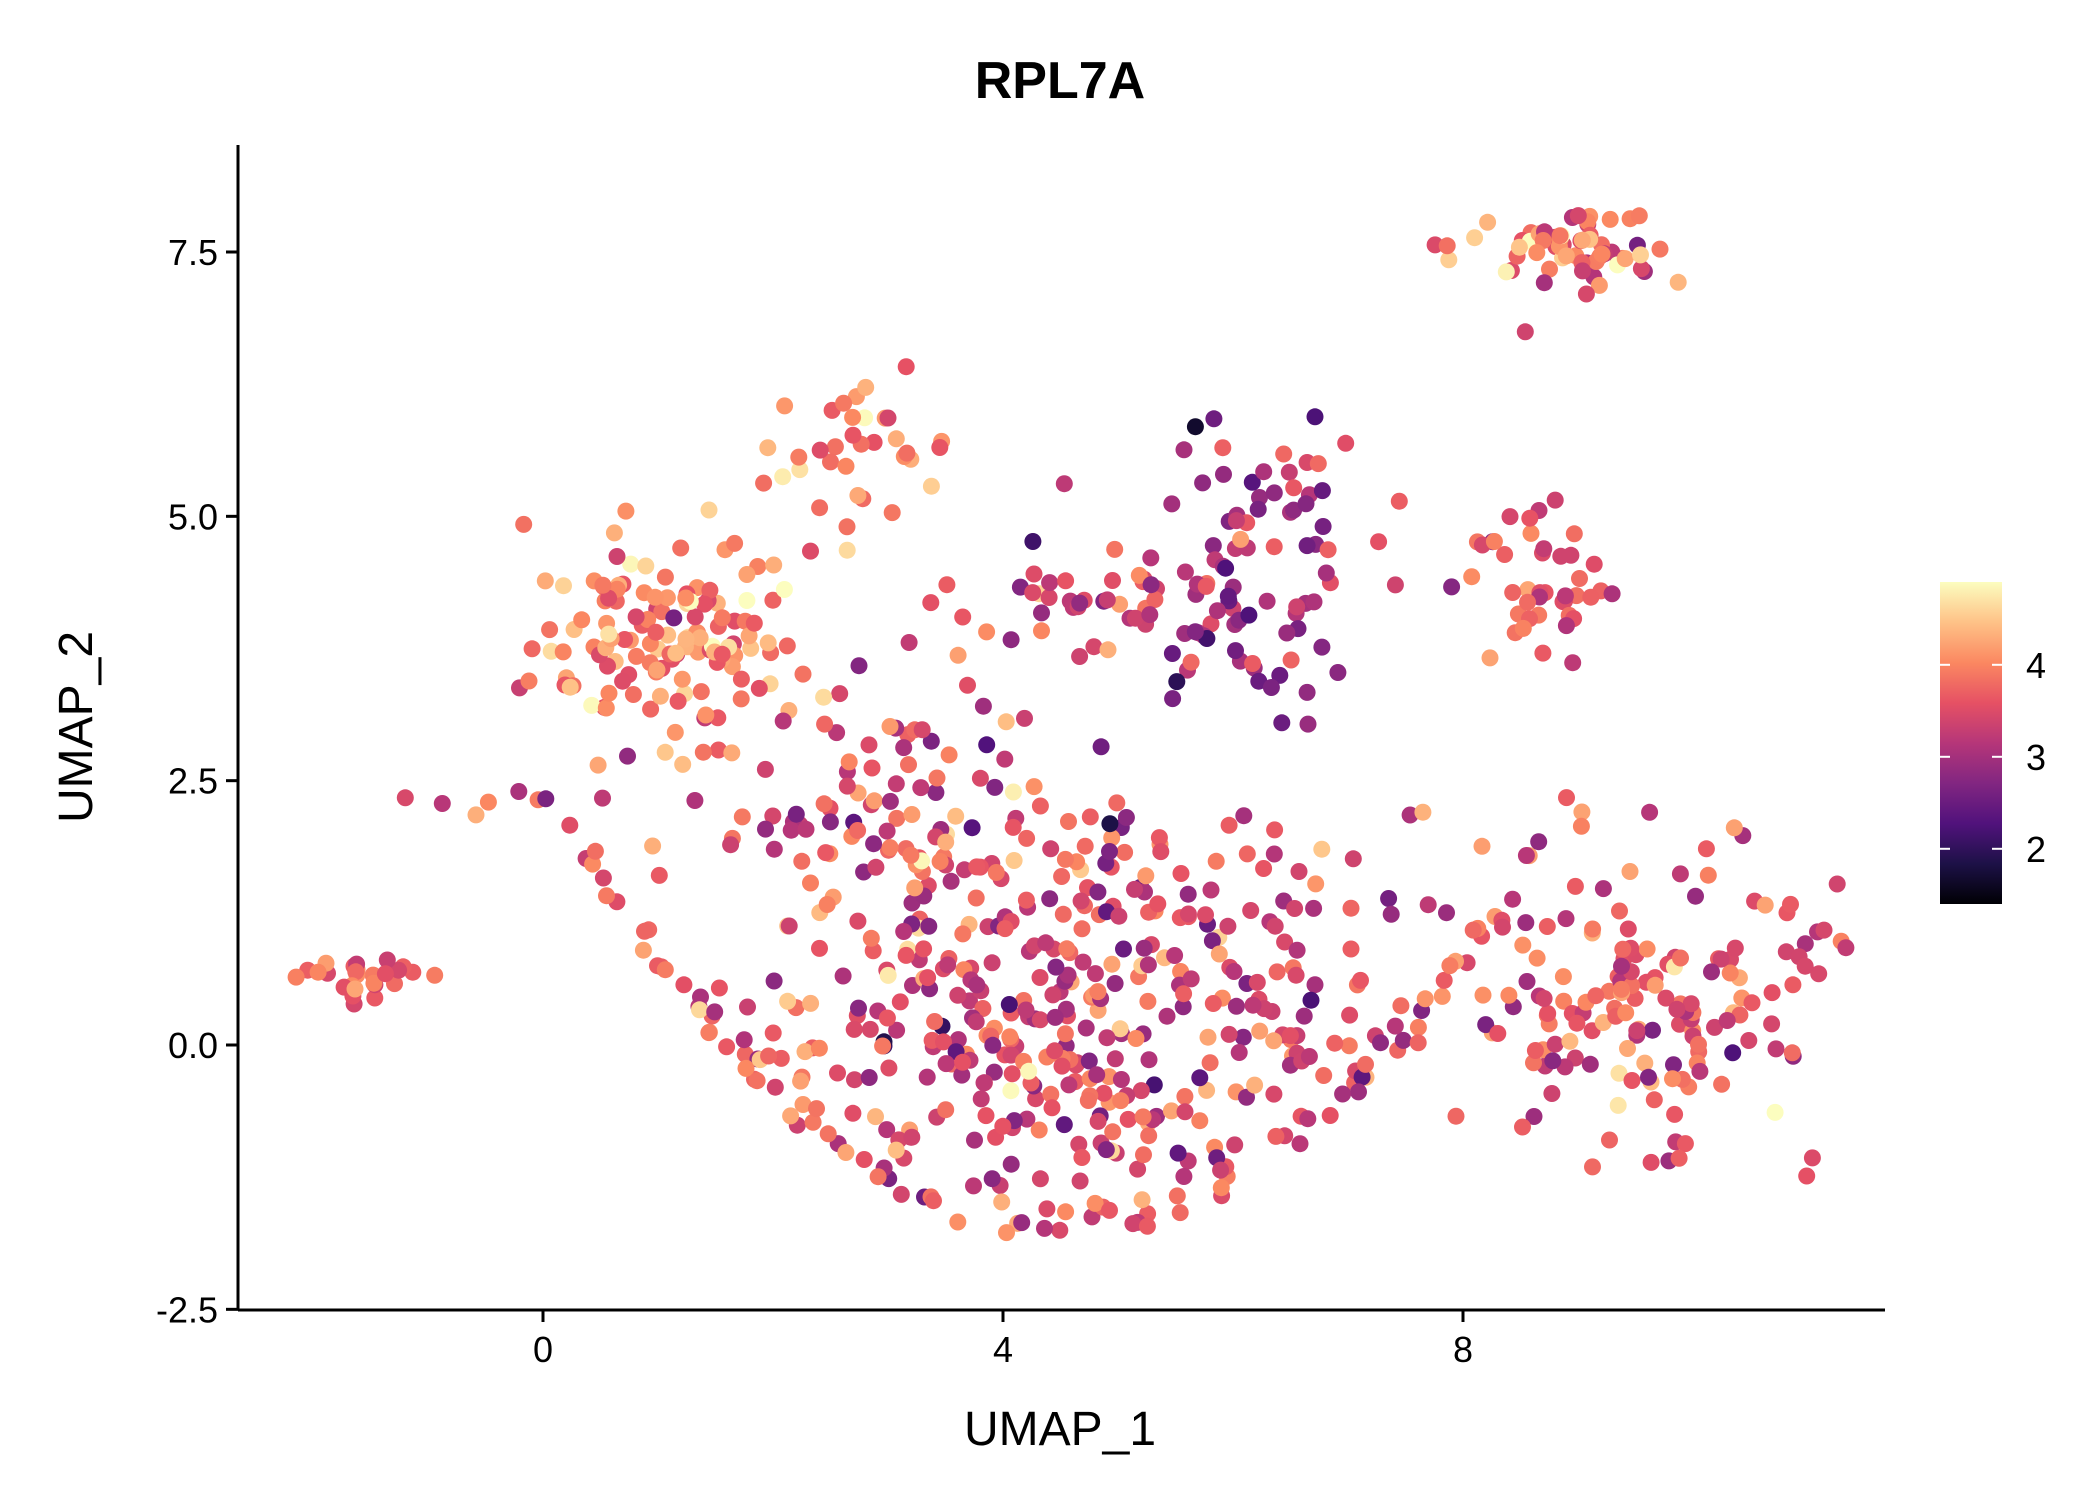 The image size is (2100, 1500). What do you see at coordinates (543, 1349) in the screenshot?
I see `x-tick-label: 0` at bounding box center [543, 1349].